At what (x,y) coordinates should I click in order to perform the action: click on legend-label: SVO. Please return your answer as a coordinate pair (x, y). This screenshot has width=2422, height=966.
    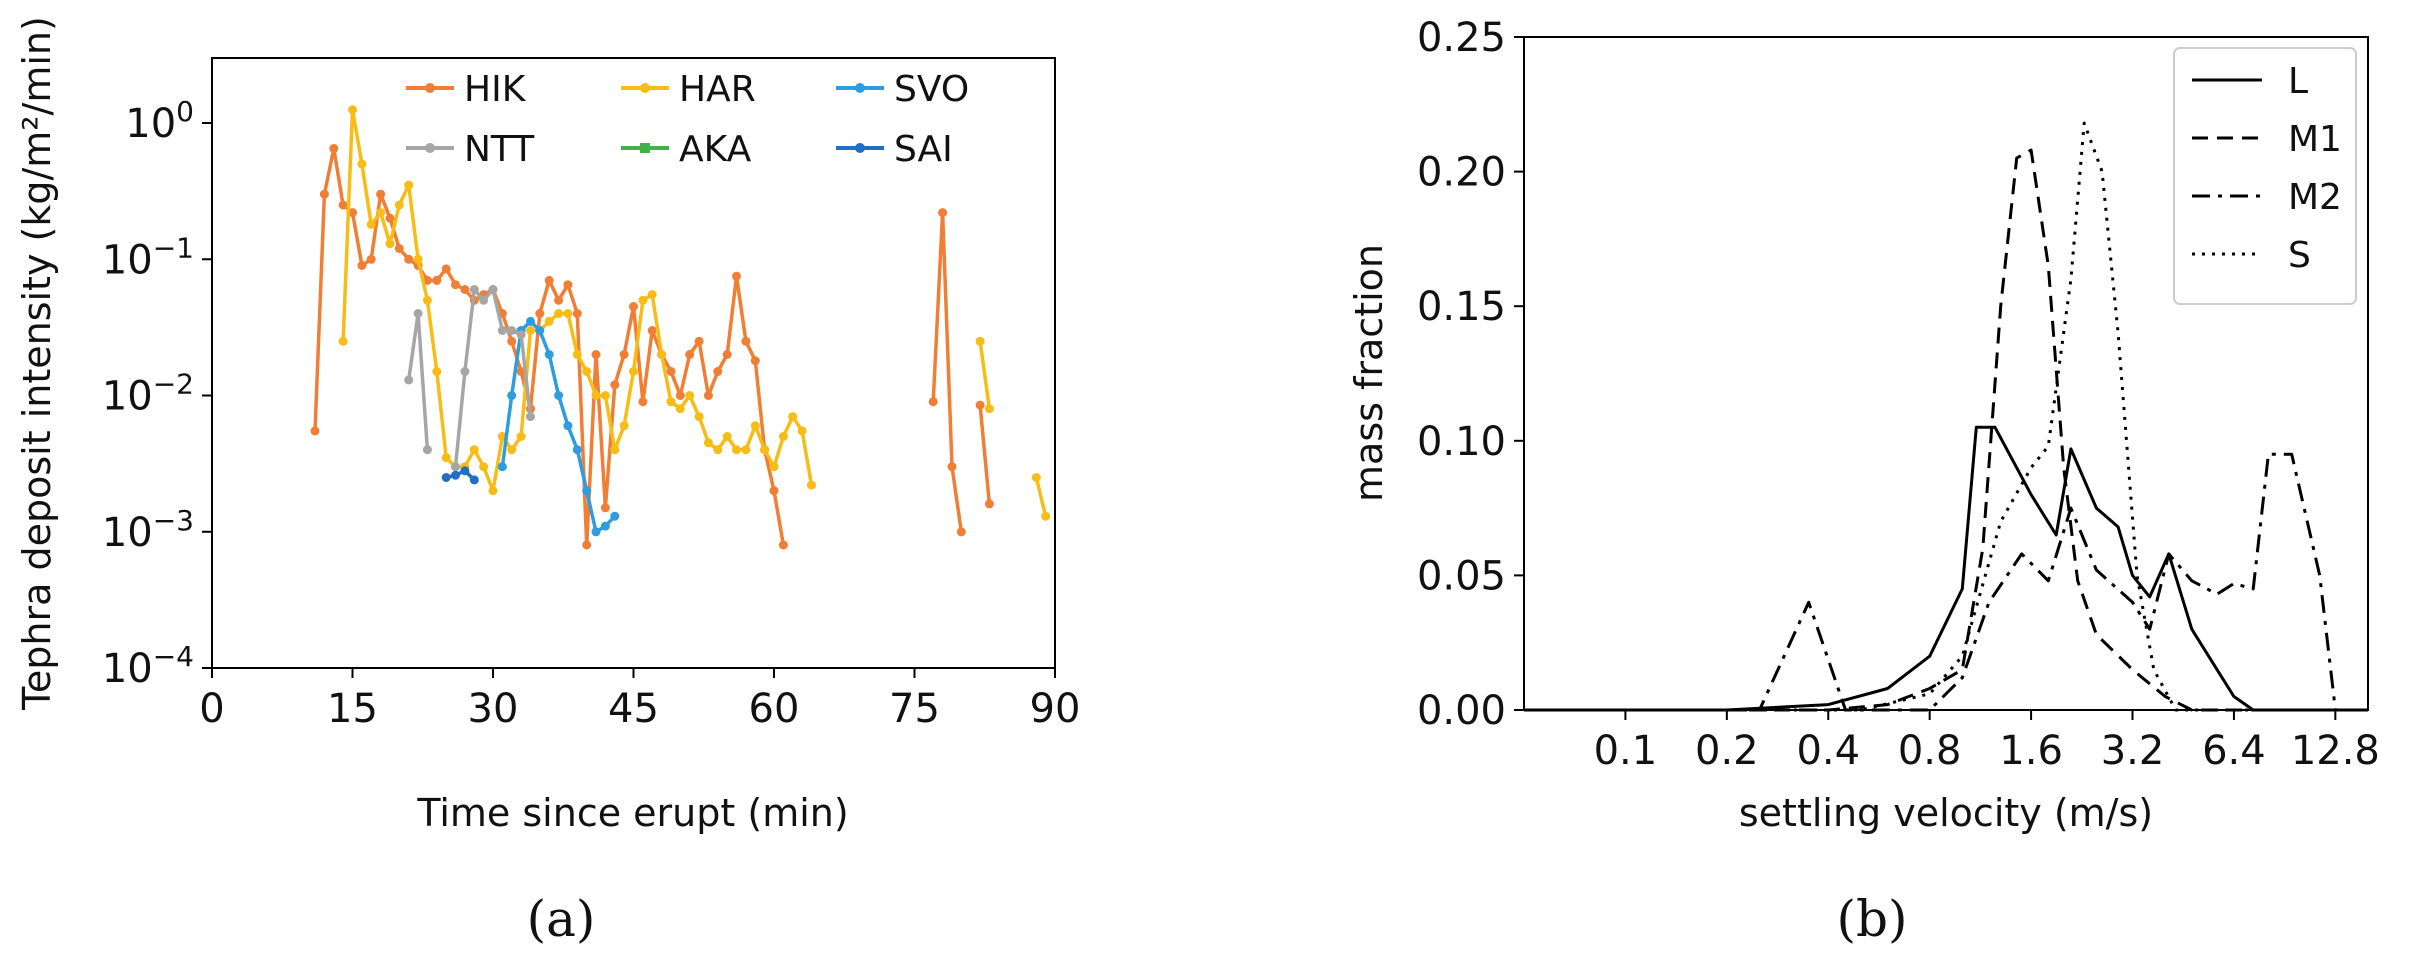
    Looking at the image, I should click on (931, 89).